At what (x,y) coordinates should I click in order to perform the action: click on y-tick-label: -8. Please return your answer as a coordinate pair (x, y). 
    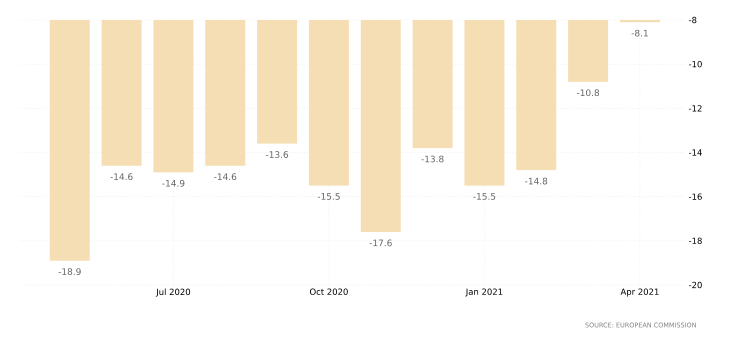
    Looking at the image, I should click on (692, 20).